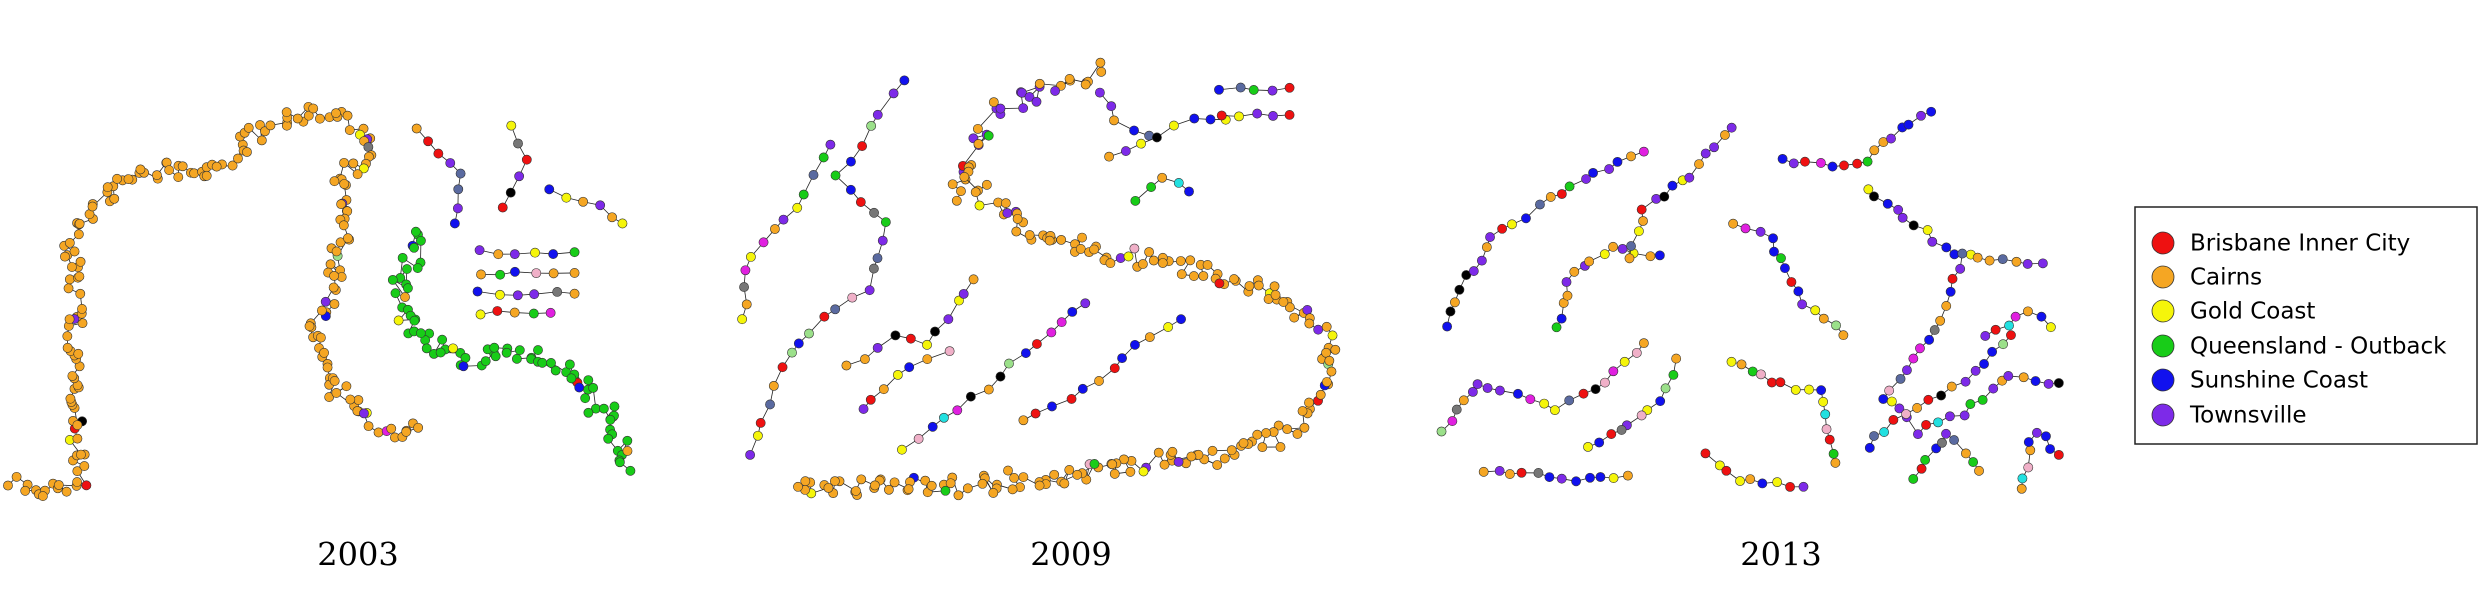 The width and height of the screenshot is (2490, 609). What do you see at coordinates (2300, 244) in the screenshot?
I see `legend-label: Brisbane Inner City` at bounding box center [2300, 244].